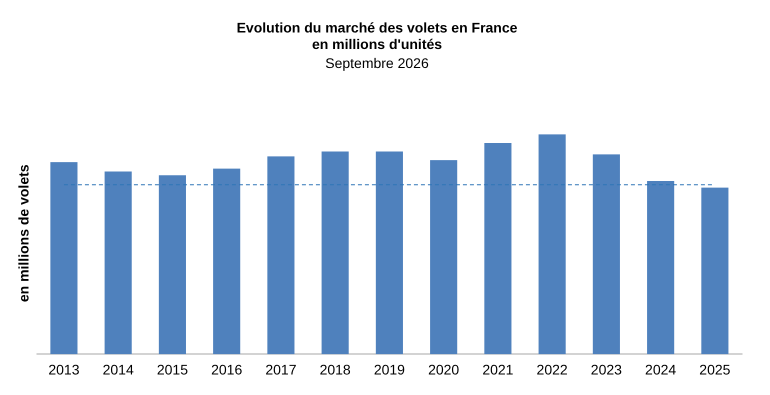 The height and width of the screenshot is (395, 770). Describe the element at coordinates (23, 233) in the screenshot. I see `y-axis-title: en millions de volets` at that location.